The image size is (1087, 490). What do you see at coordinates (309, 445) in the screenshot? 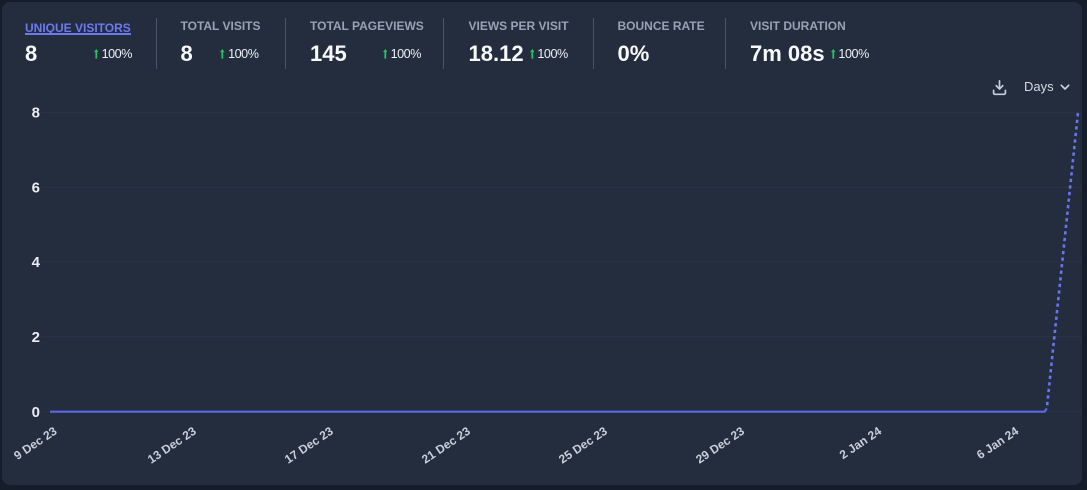
I see `svg-text: 17 Dec 23` at bounding box center [309, 445].